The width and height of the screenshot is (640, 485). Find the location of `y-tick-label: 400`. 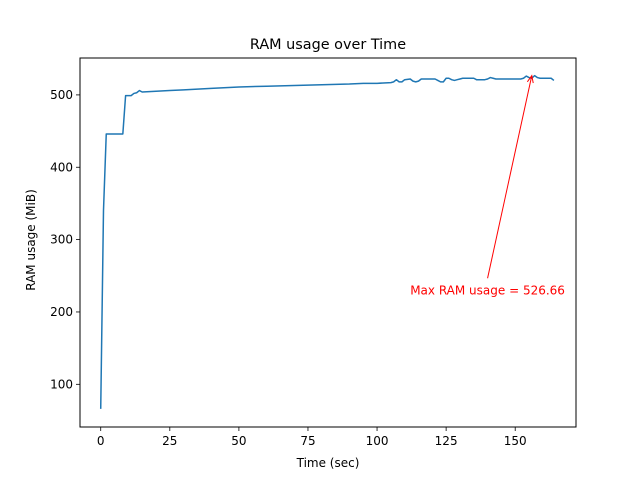

y-tick-label: 400 is located at coordinates (61, 167).